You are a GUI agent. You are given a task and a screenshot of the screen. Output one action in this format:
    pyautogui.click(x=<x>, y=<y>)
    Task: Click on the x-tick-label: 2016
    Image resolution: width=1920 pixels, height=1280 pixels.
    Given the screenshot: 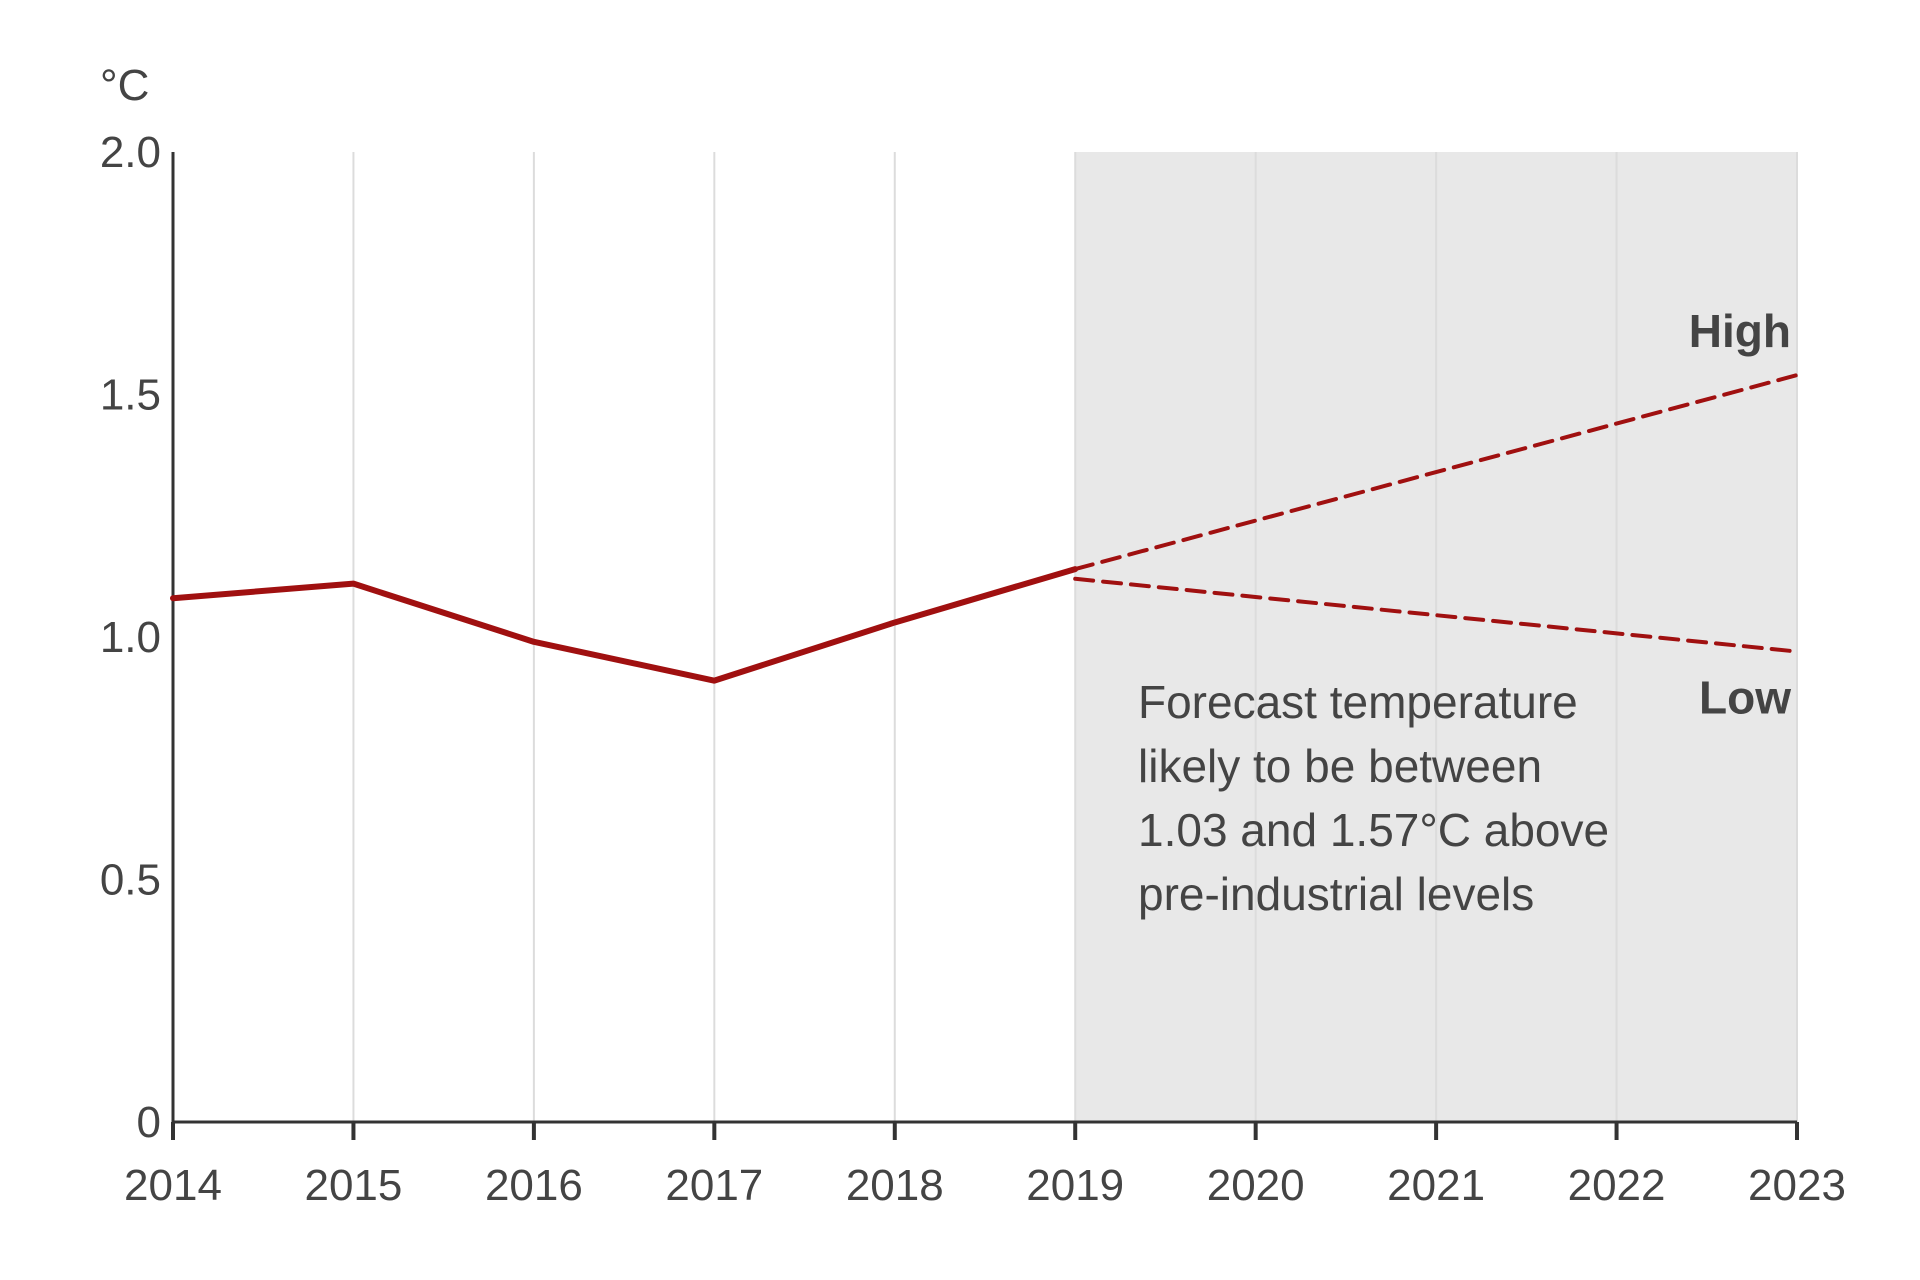 What is the action you would take?
    pyautogui.click(x=534, y=1185)
    